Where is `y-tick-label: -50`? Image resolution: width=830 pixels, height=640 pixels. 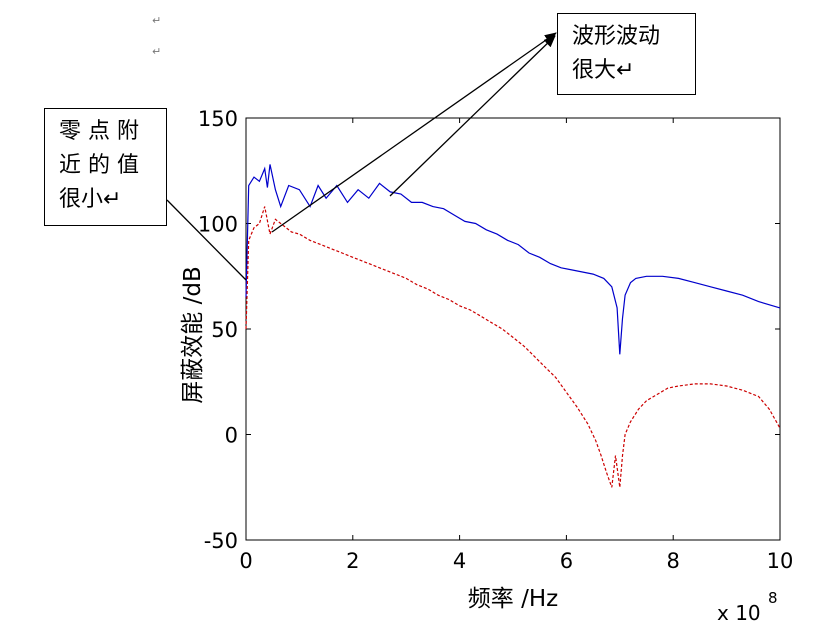 y-tick-label: -50 is located at coordinates (221, 541).